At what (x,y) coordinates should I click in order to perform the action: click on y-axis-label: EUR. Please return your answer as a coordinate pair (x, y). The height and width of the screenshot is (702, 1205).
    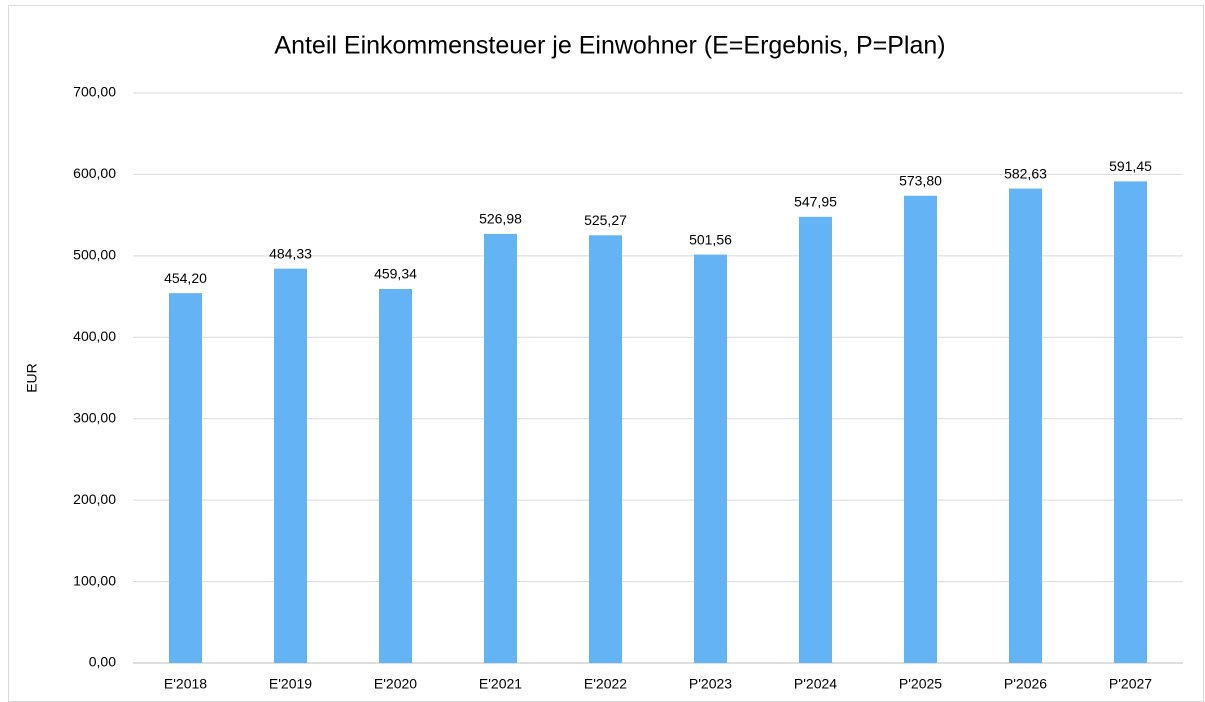
    Looking at the image, I should click on (32, 378).